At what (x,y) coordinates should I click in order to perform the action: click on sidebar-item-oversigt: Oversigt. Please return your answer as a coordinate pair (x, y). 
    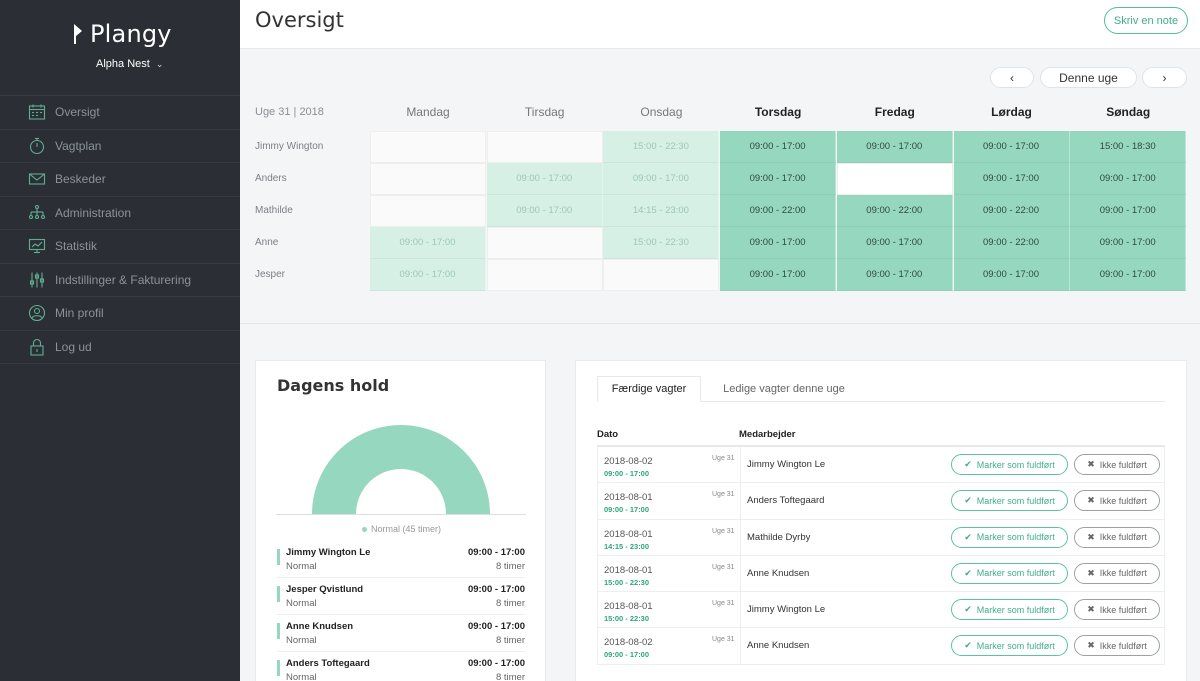
    Looking at the image, I should click on (120, 113).